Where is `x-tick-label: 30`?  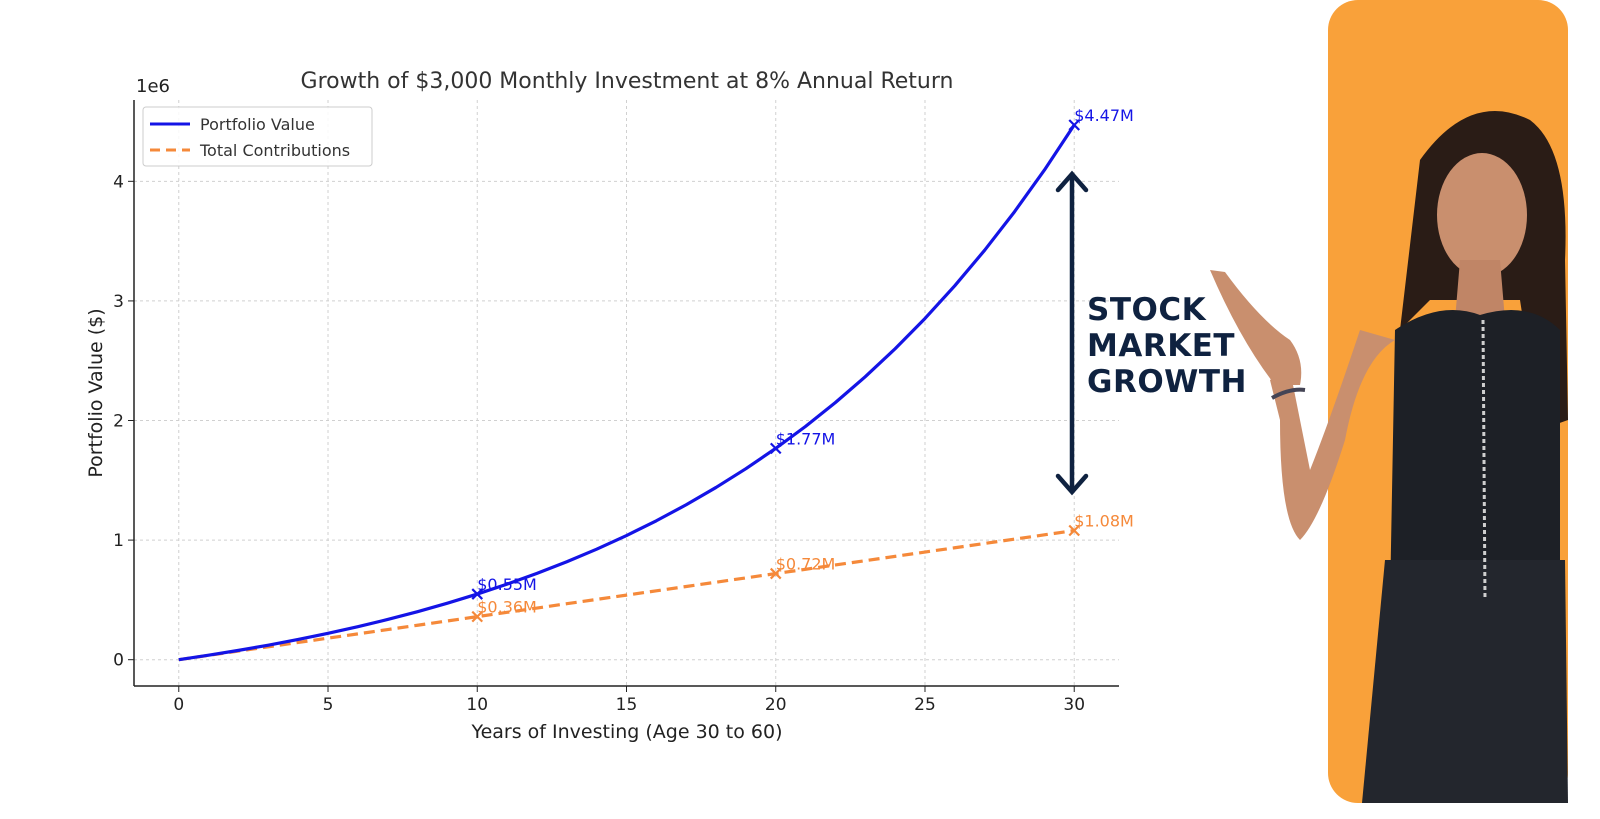 x-tick-label: 30 is located at coordinates (1074, 705).